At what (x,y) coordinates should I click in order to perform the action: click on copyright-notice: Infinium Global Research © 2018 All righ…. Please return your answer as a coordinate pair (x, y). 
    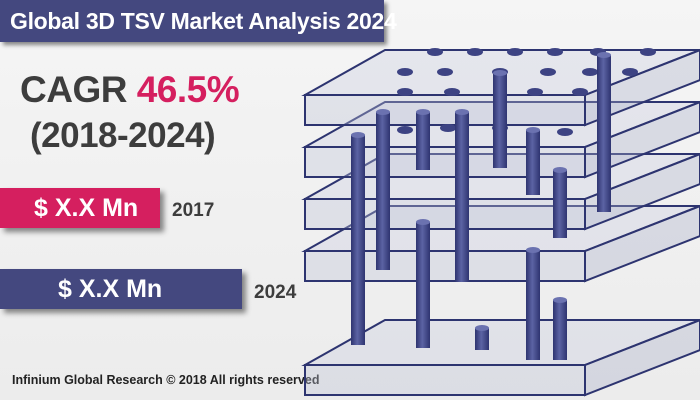
    Looking at the image, I should click on (166, 380).